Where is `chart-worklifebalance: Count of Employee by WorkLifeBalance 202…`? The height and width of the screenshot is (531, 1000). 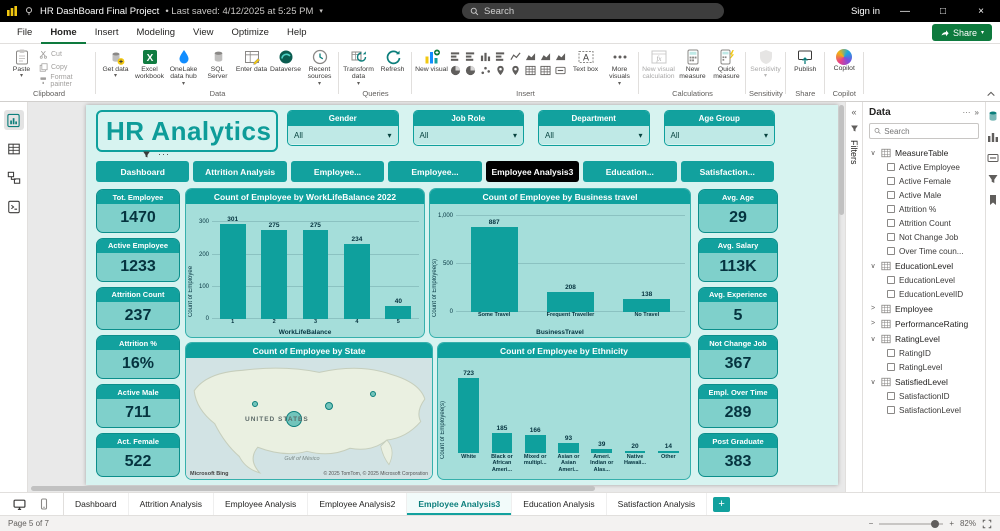 chart-worklifebalance: Count of Employee by WorkLifeBalance 202… is located at coordinates (305, 263).